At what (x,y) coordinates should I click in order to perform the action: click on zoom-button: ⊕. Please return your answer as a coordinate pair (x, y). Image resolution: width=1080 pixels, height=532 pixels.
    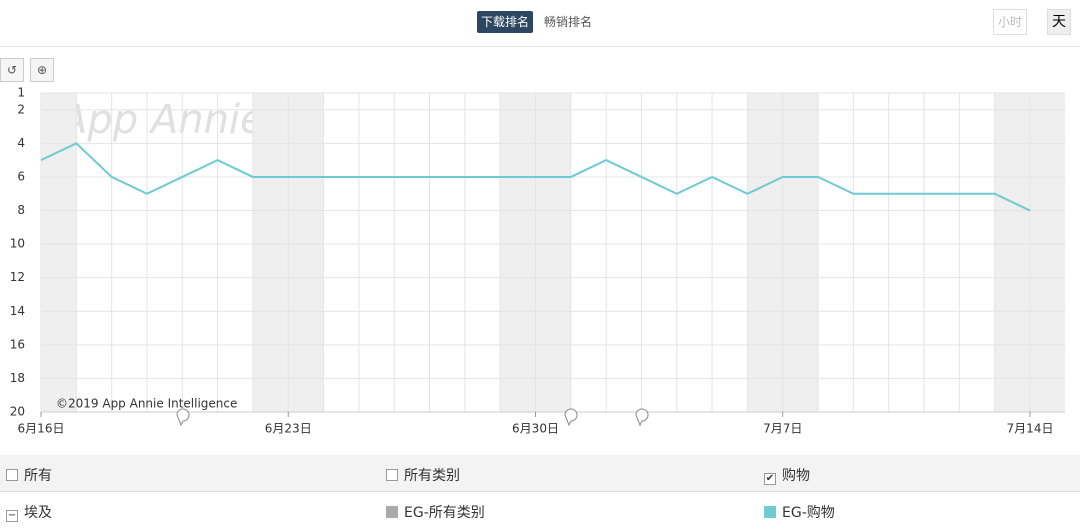
    Looking at the image, I should click on (42, 70).